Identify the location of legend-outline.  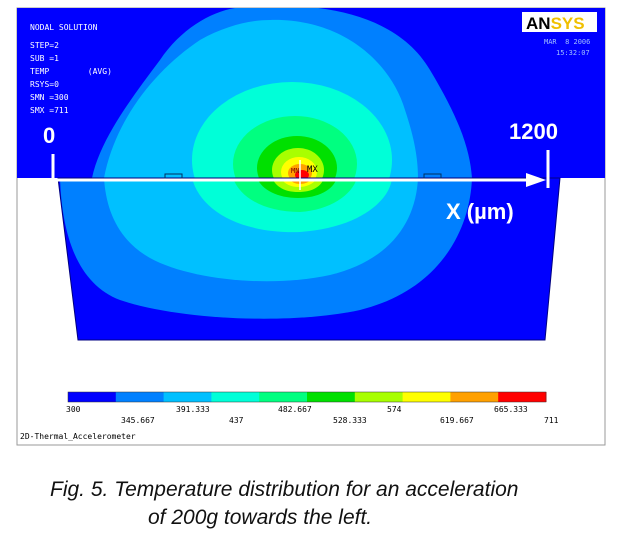
(307, 397).